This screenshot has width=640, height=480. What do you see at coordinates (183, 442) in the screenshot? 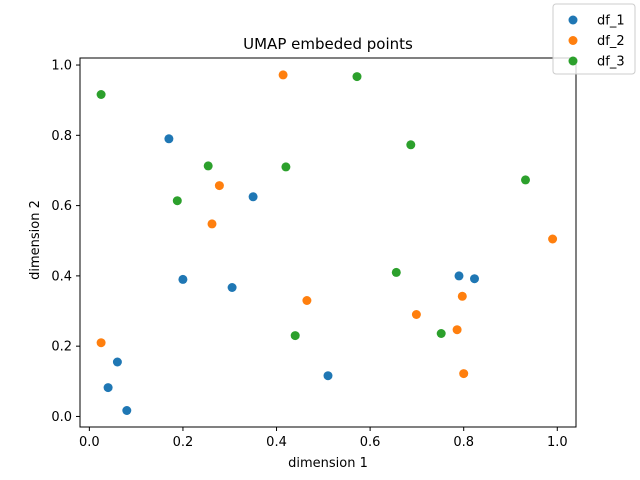
I see `x-tick-label: 0.2` at bounding box center [183, 442].